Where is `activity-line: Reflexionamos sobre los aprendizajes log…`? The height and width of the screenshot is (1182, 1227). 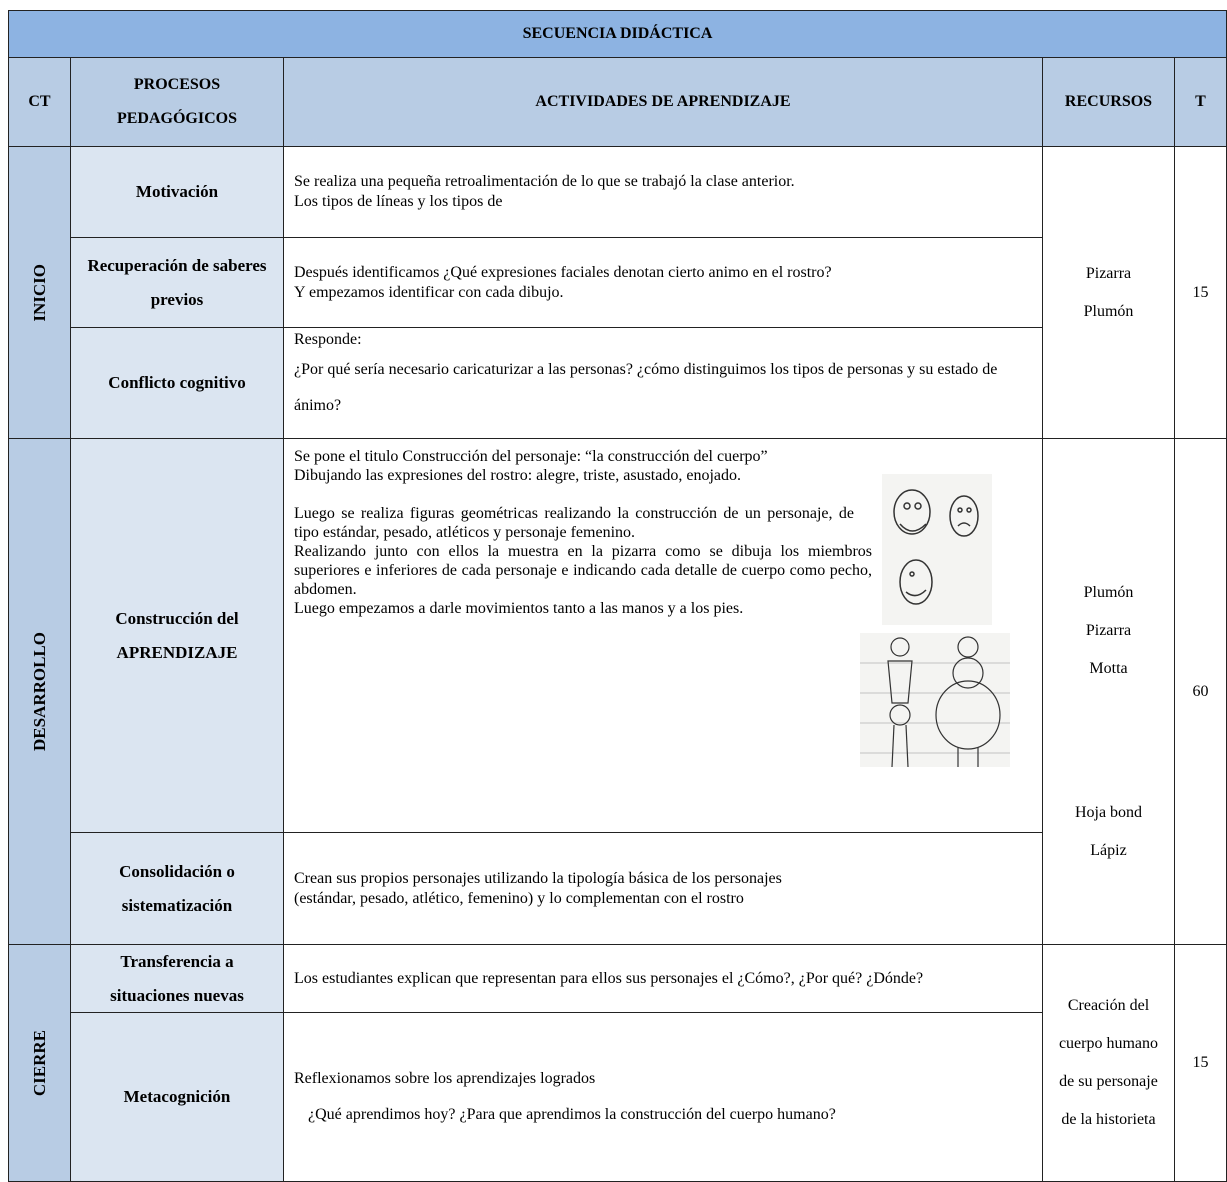 activity-line: Reflexionamos sobre los aprendizajes log… is located at coordinates (445, 1078).